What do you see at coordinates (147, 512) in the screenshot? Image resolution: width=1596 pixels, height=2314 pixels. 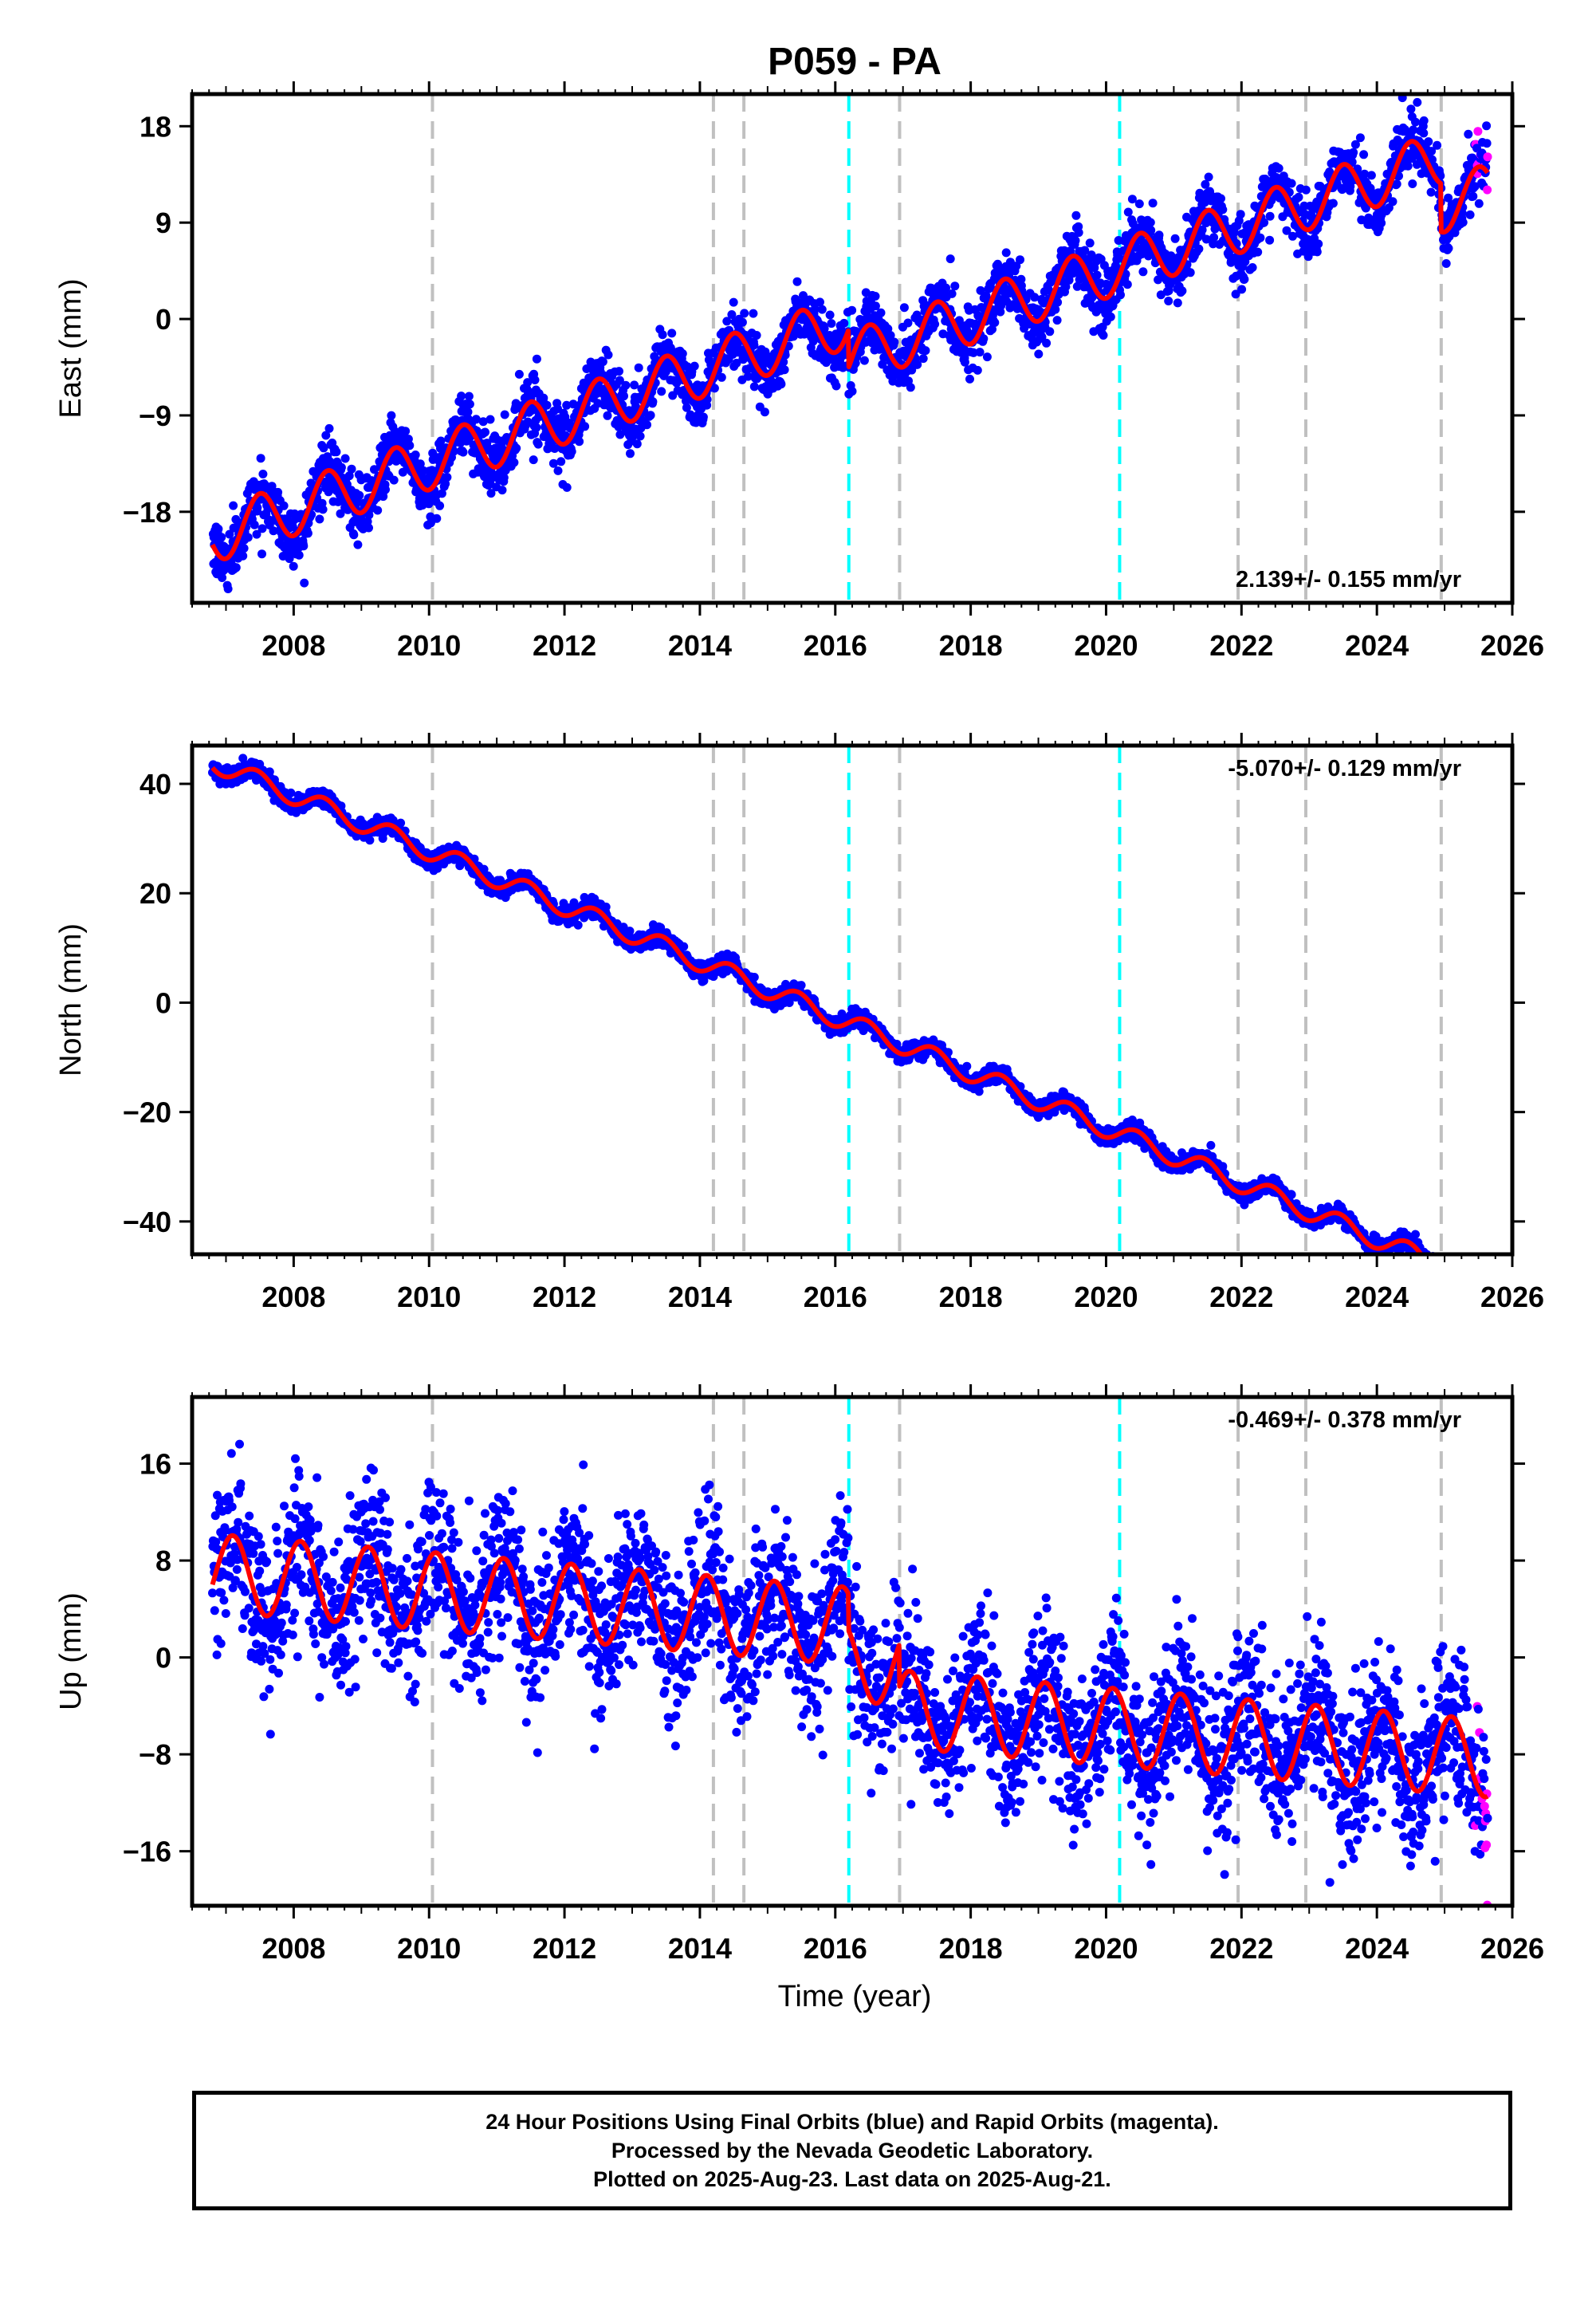 I see `east-y-tick-label: −18` at bounding box center [147, 512].